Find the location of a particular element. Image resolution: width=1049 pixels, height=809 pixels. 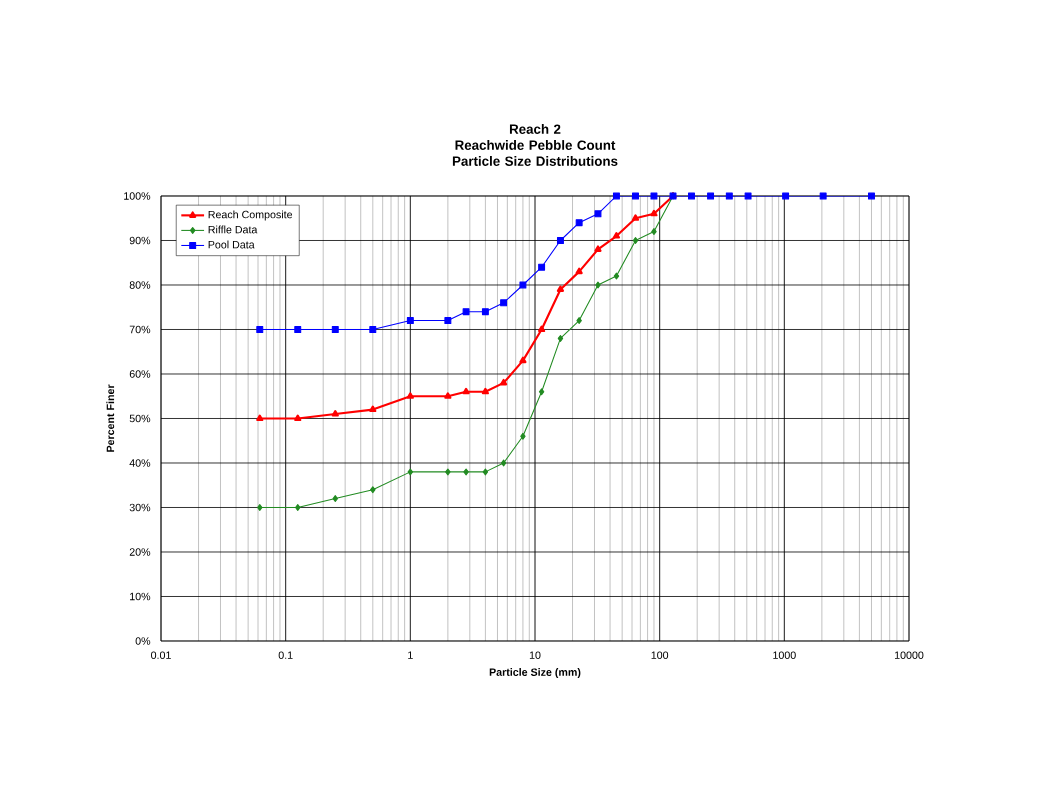

legend-label: Pool Data is located at coordinates (231, 244).